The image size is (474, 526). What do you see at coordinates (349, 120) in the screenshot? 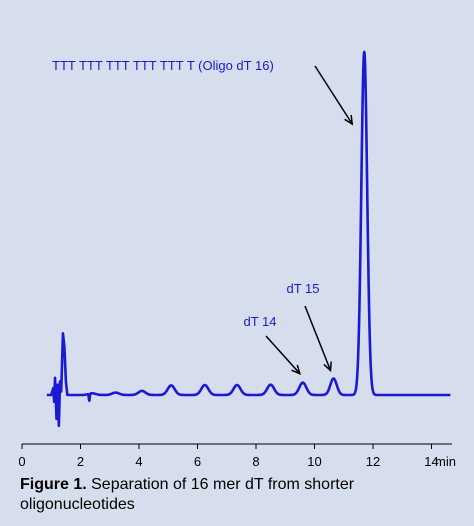
I see `arrowhead-oligo-dt16` at bounding box center [349, 120].